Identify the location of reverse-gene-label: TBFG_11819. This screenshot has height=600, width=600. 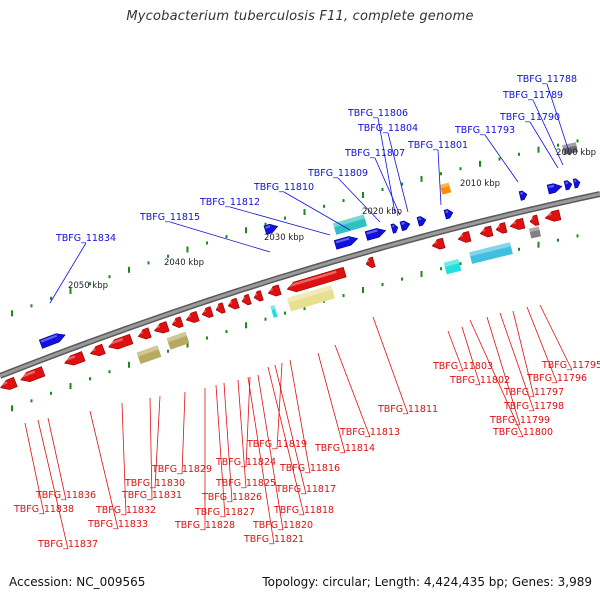
(276, 444).